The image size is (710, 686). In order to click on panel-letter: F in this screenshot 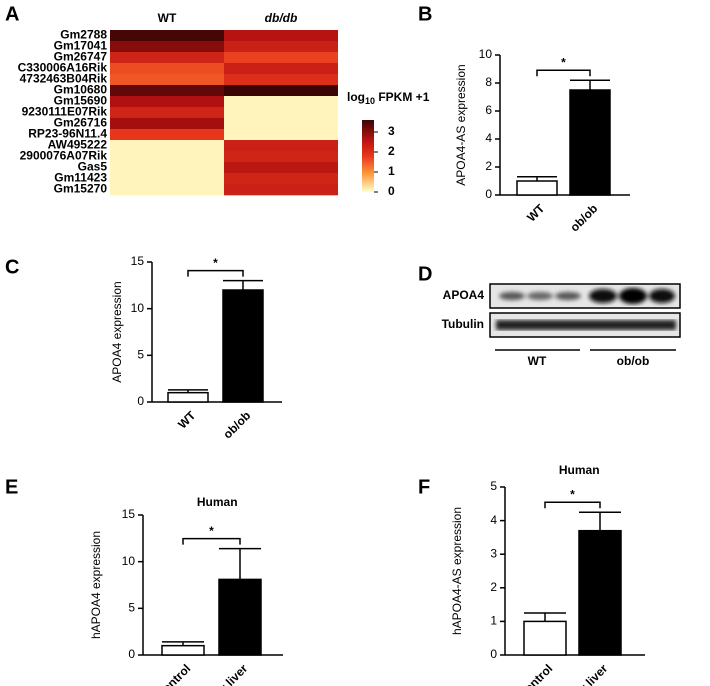, I will do `click(424, 487)`.